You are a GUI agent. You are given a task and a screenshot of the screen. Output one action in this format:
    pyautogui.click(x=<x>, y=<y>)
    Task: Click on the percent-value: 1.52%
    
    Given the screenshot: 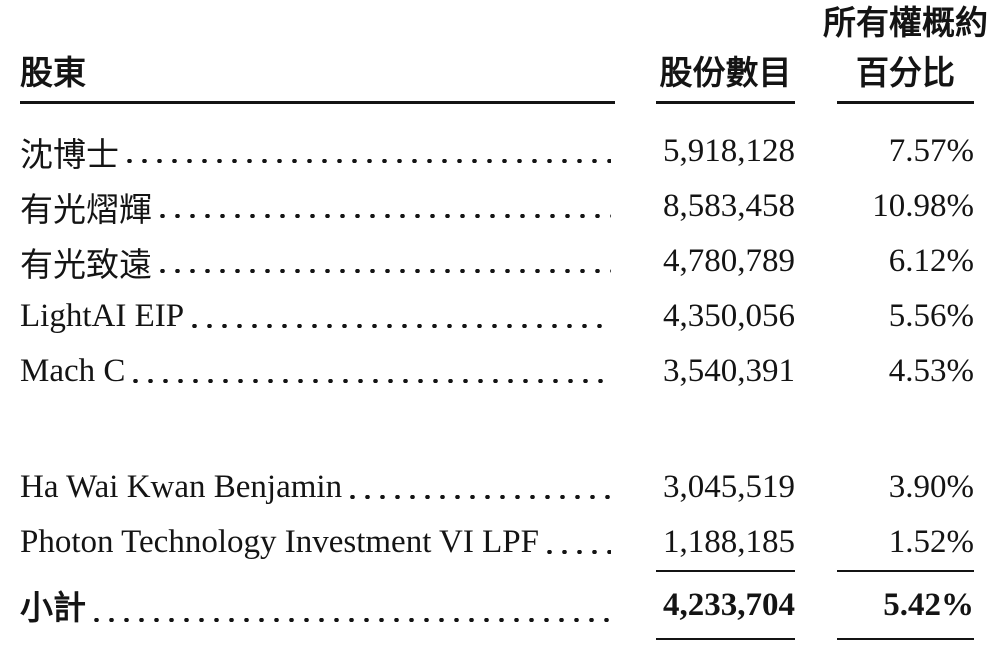 What is the action you would take?
    pyautogui.click(x=931, y=542)
    